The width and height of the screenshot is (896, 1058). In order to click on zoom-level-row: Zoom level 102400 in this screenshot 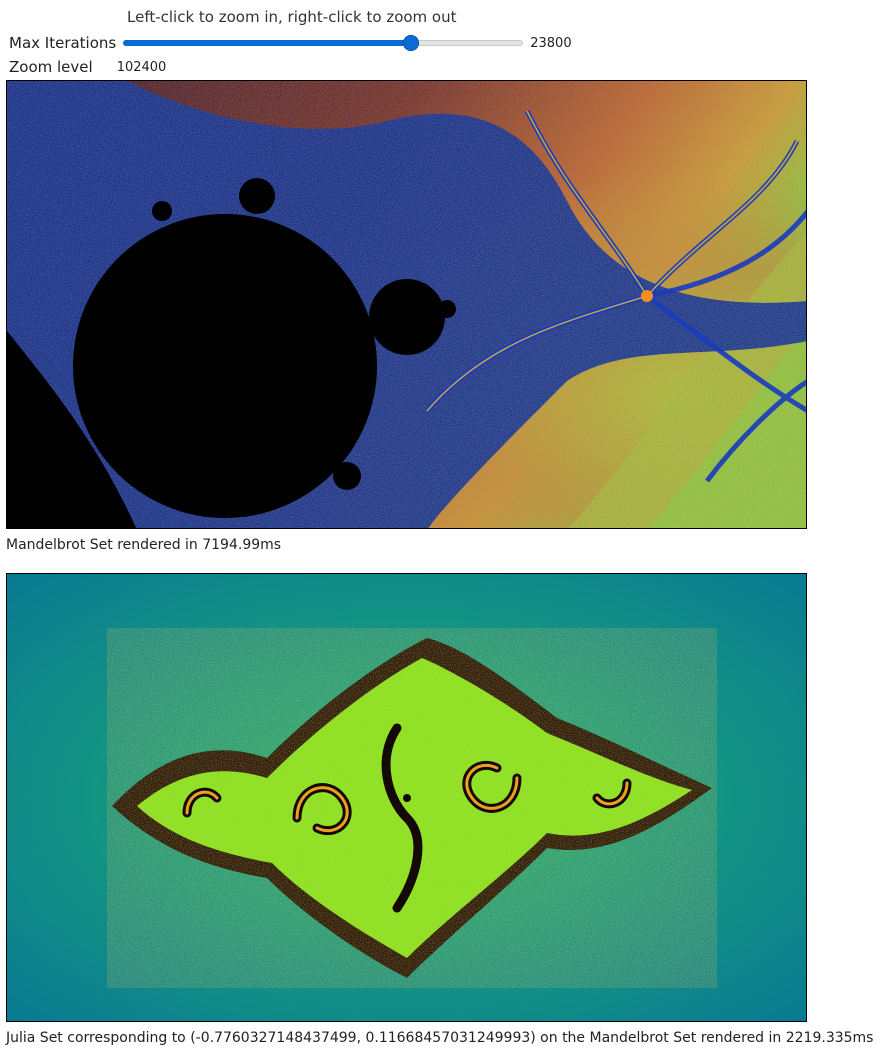, I will do `click(87, 67)`.